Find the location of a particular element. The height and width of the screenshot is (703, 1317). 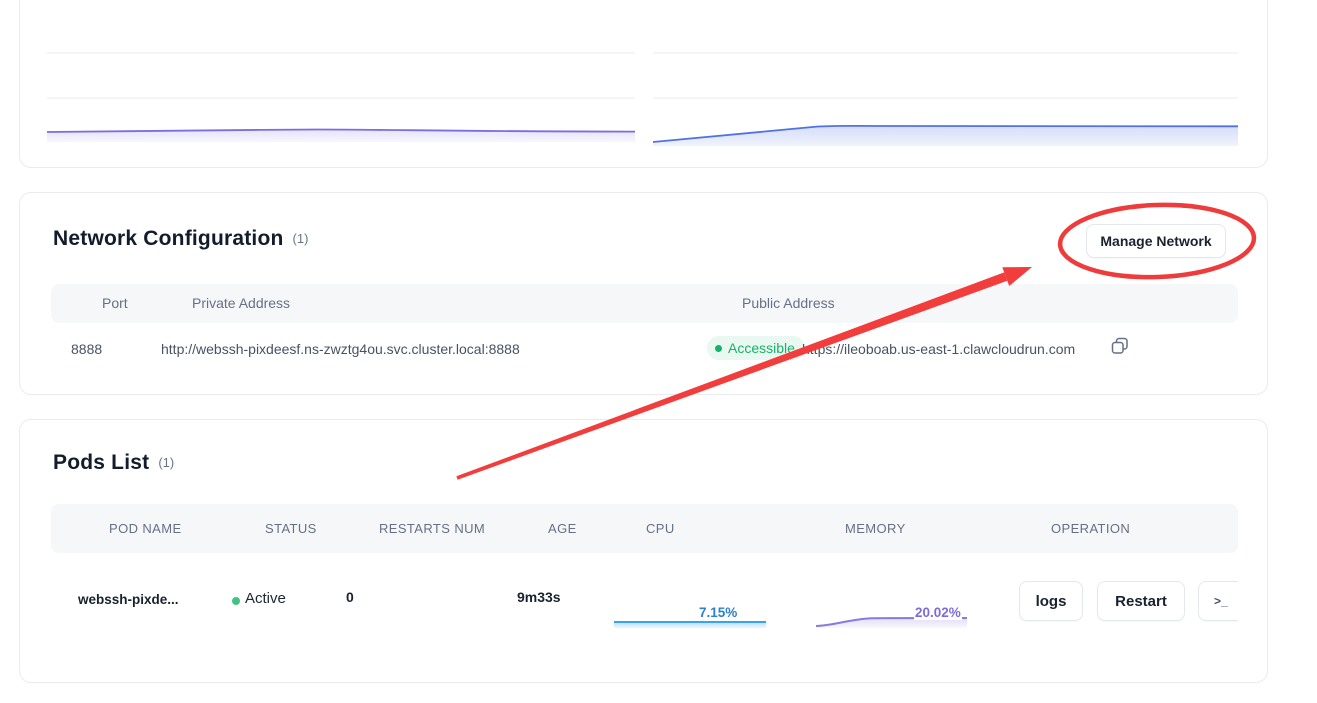

column-header-cpu: CPU is located at coordinates (660, 528).